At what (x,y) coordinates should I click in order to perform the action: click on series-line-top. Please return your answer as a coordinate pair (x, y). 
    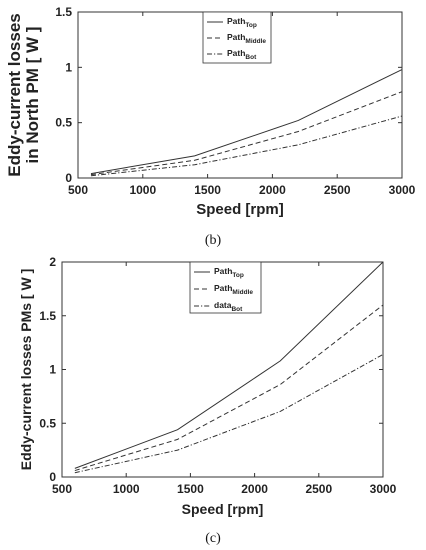
    Looking at the image, I should click on (246, 122).